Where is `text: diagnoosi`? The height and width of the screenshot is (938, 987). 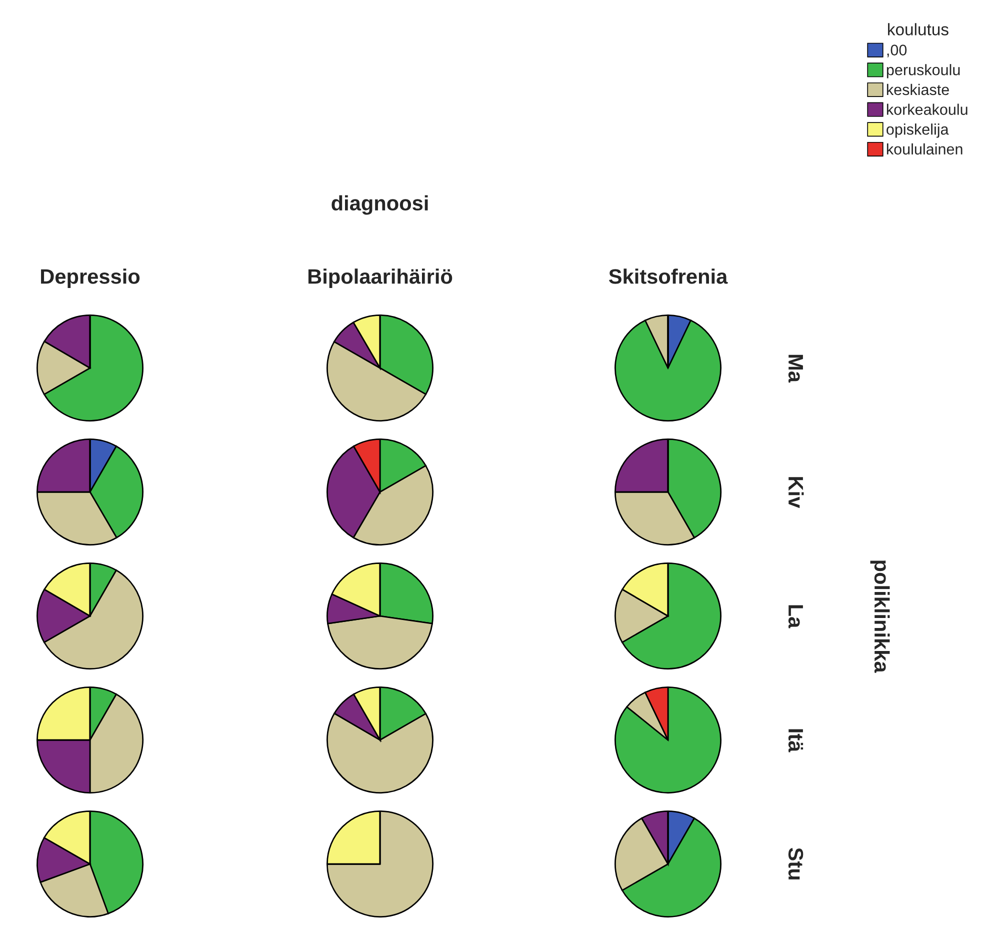
text: diagnoosi is located at coordinates (380, 205).